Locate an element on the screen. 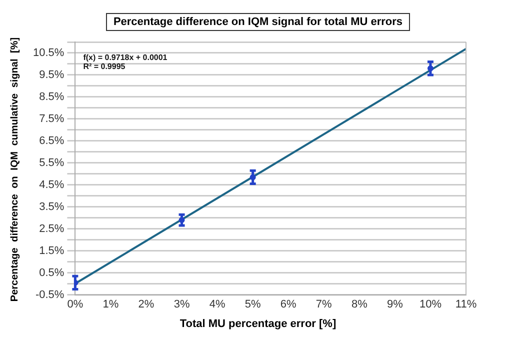 The image size is (516, 344). x-tick-label: 10% is located at coordinates (430, 304).